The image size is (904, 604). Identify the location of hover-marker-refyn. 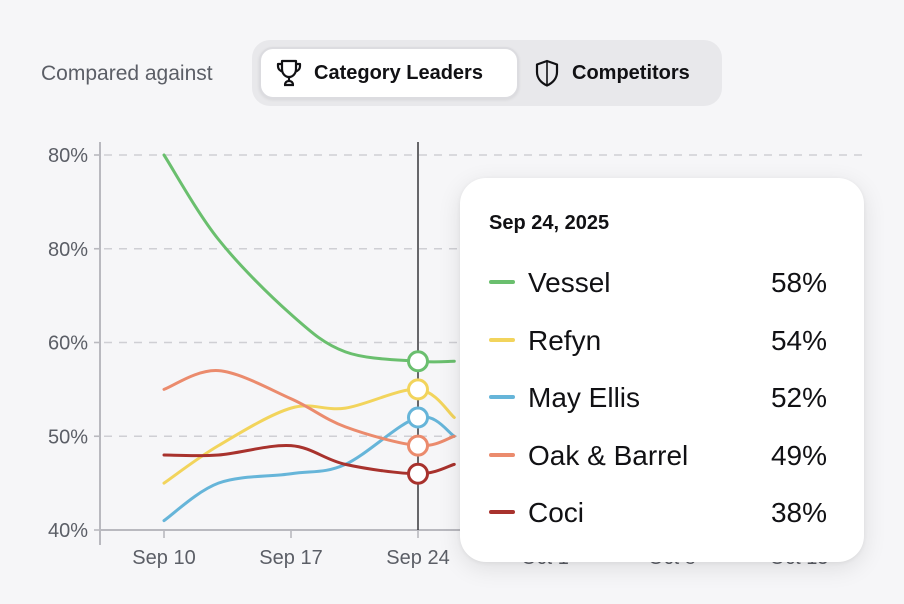
(418, 389).